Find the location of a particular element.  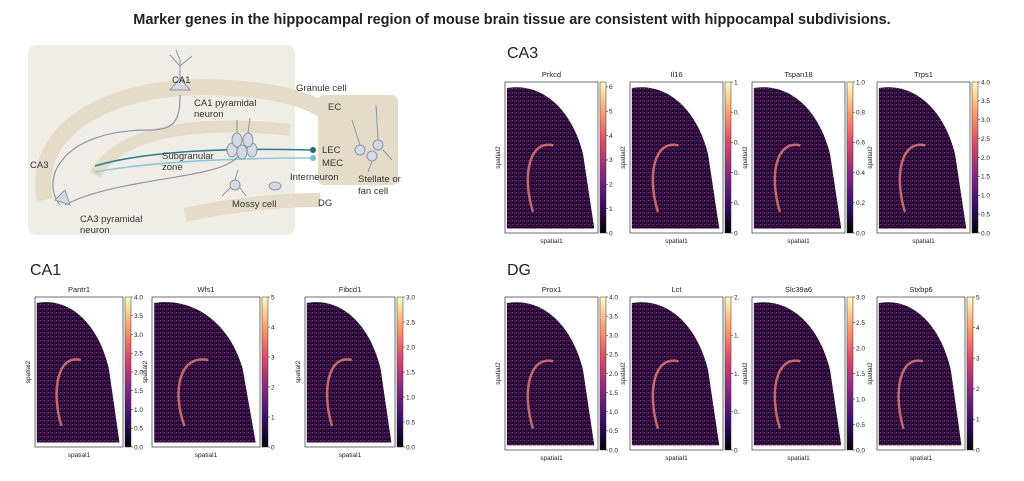

ca1-neuron is located at coordinates (180, 84).